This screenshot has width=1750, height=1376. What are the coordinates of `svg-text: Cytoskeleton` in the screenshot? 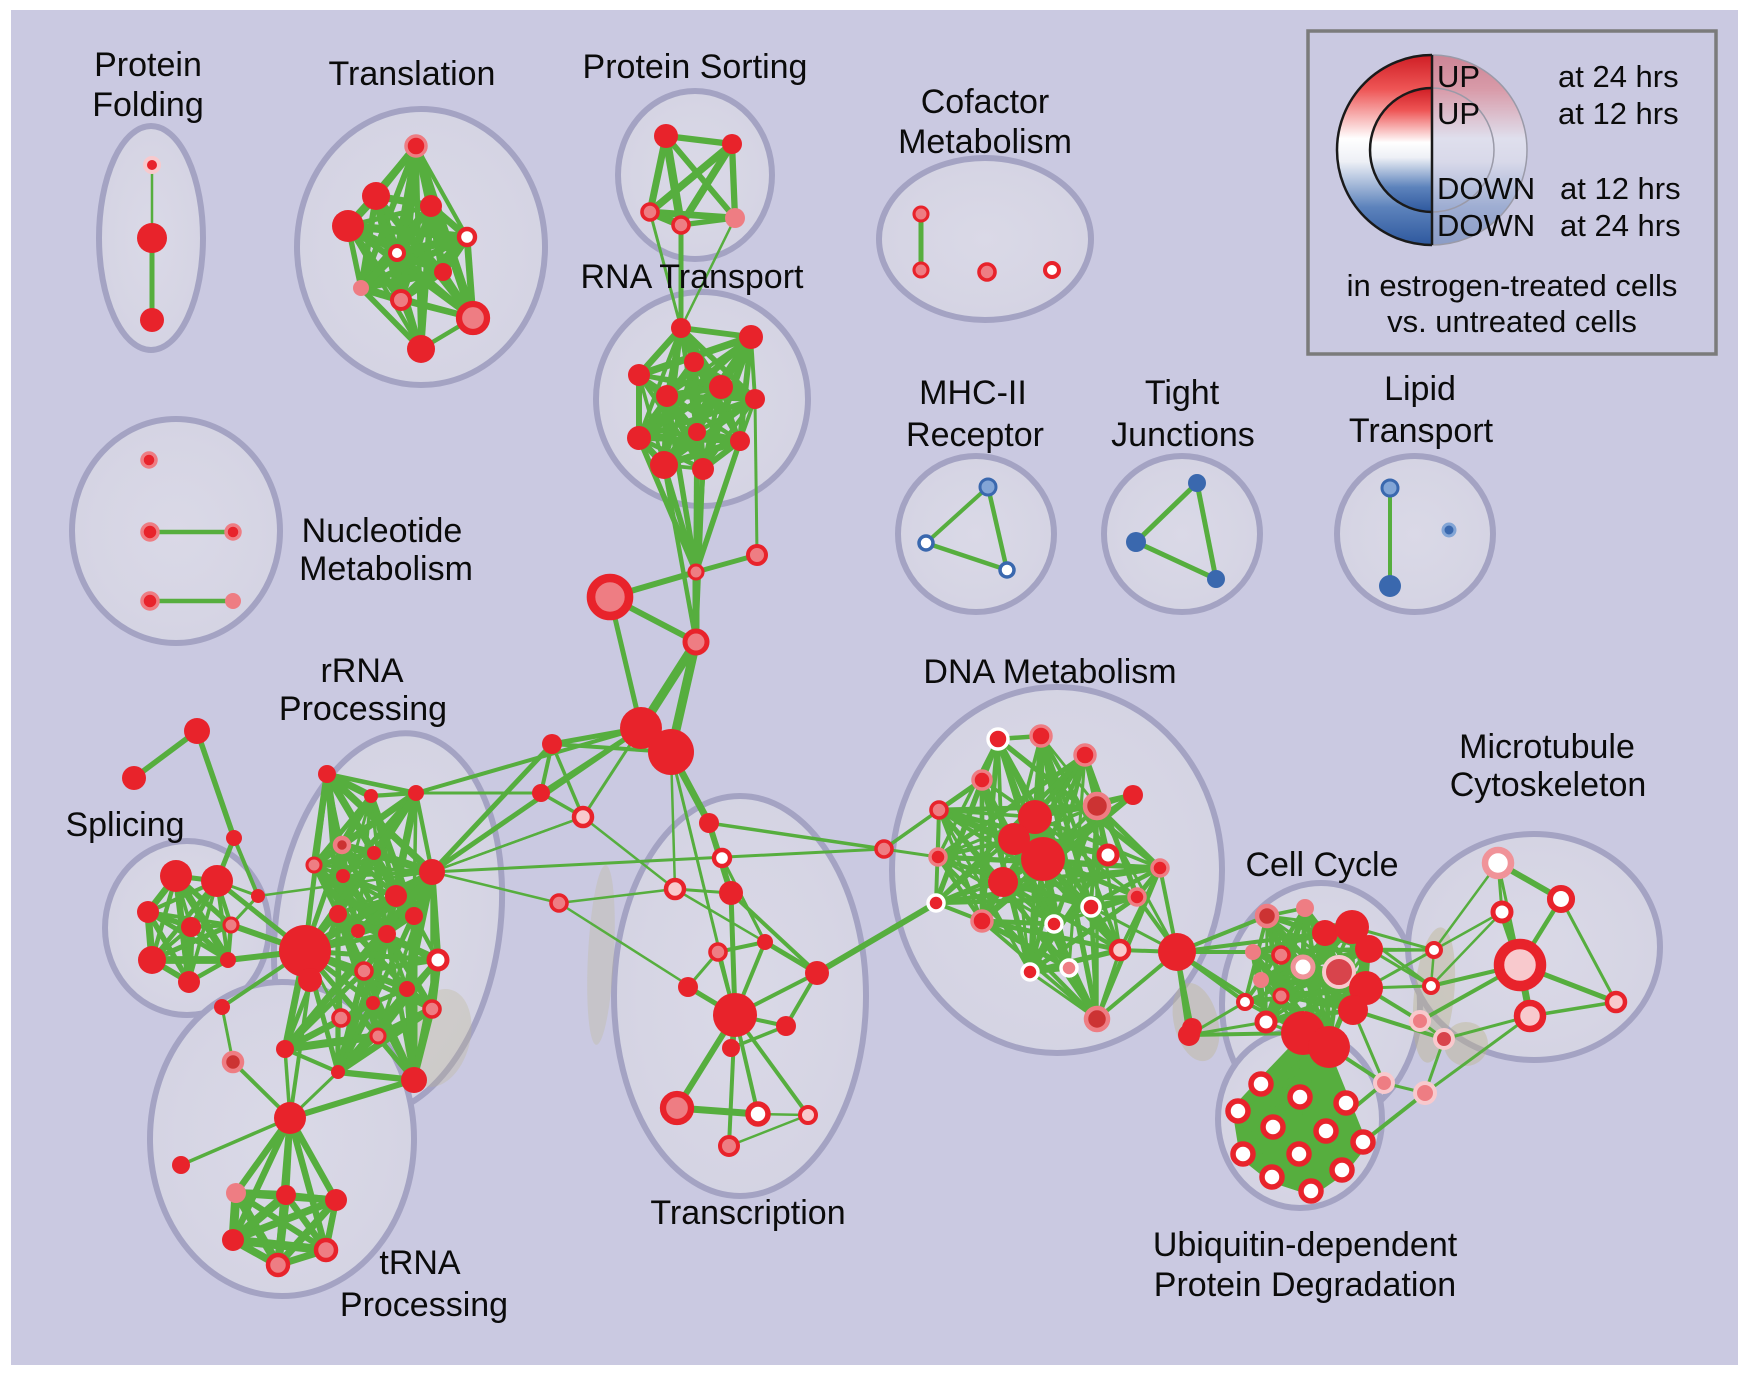 It's located at (1548, 785).